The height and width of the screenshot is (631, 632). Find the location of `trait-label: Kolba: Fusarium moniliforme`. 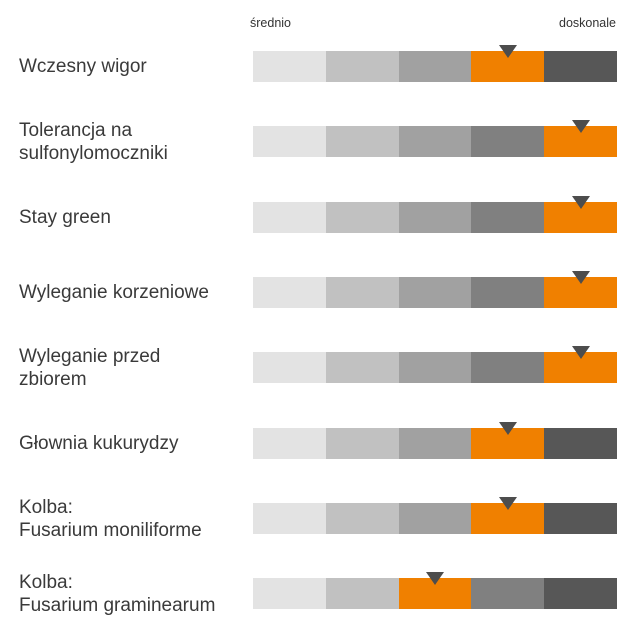

trait-label: Kolba: Fusarium moniliforme is located at coordinates (110, 519).